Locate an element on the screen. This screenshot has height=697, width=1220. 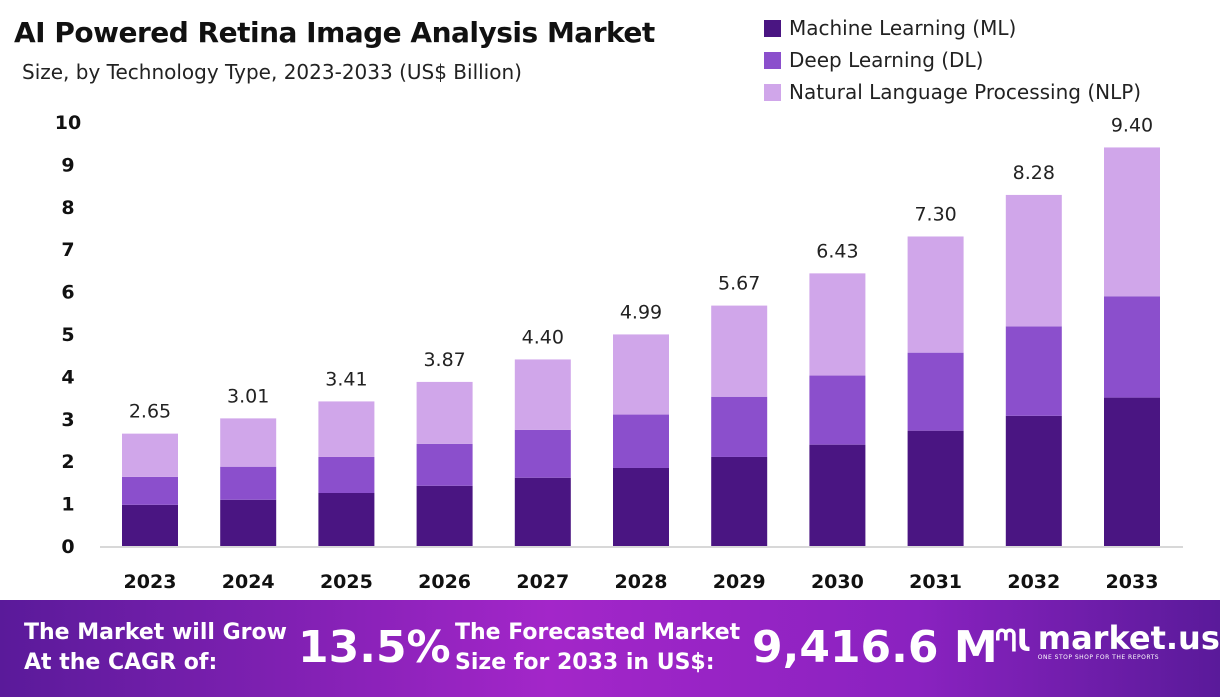
y-tick-label: 4 is located at coordinates (67, 377).